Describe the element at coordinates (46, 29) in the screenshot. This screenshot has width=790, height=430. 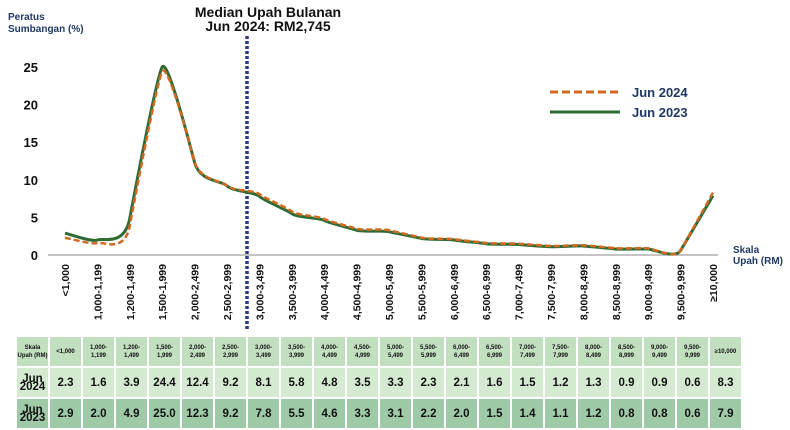
I see `y-axis-label-2: Sumbangan (%)` at that location.